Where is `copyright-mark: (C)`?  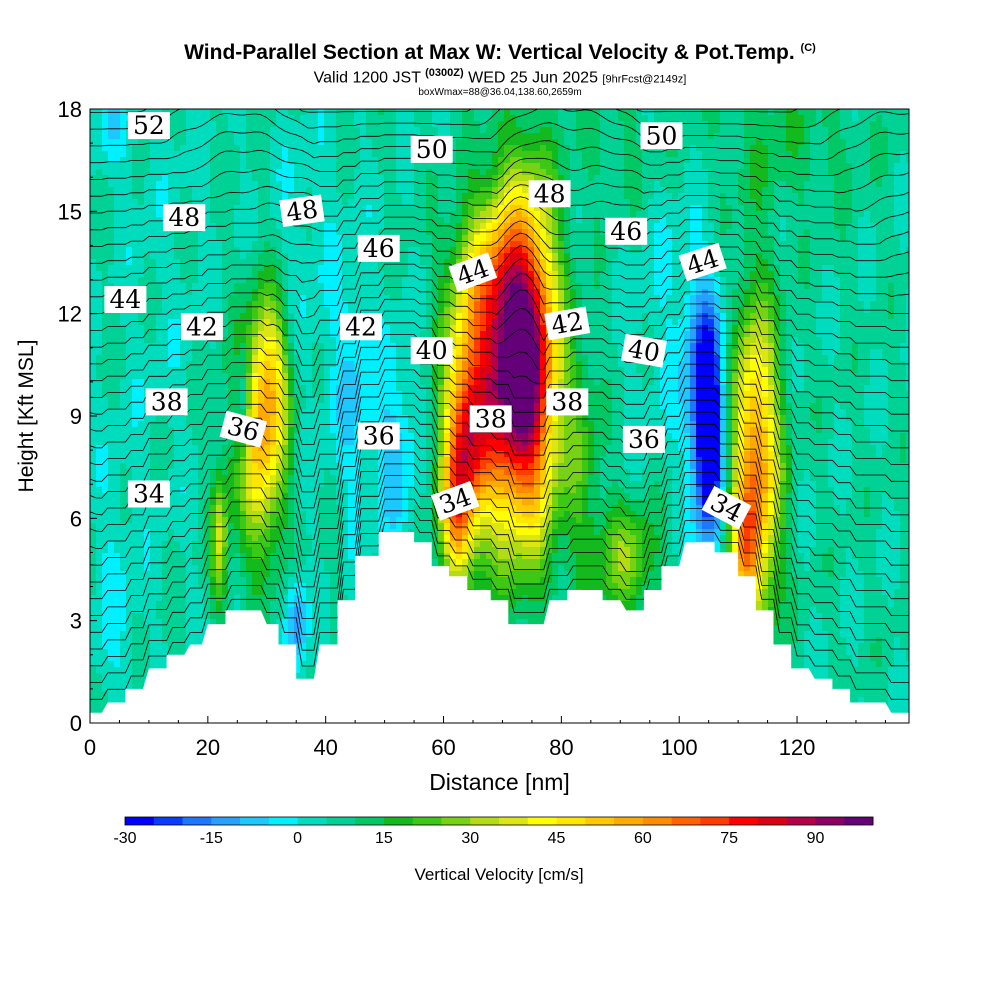 copyright-mark: (C) is located at coordinates (808, 48).